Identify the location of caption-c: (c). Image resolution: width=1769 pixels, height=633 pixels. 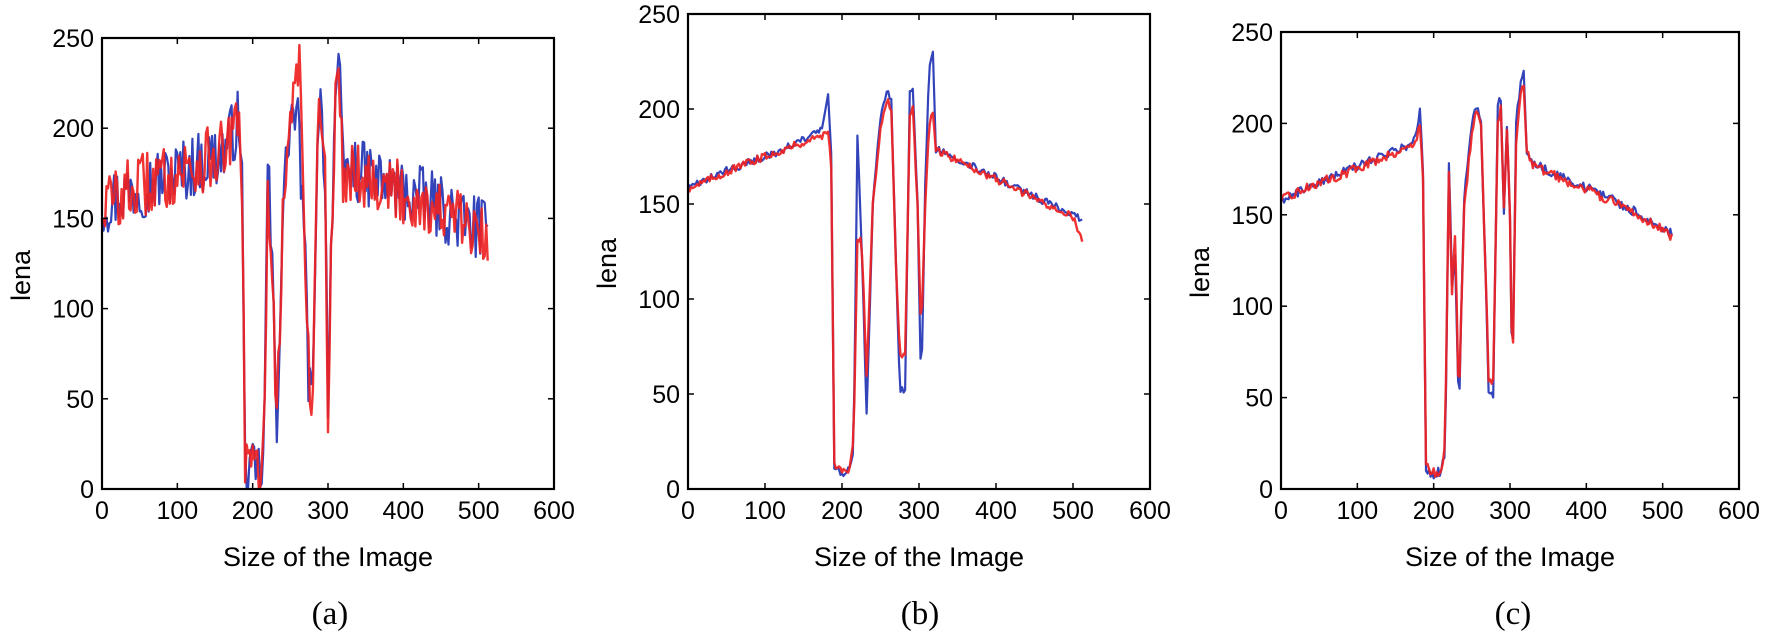
(1513, 614).